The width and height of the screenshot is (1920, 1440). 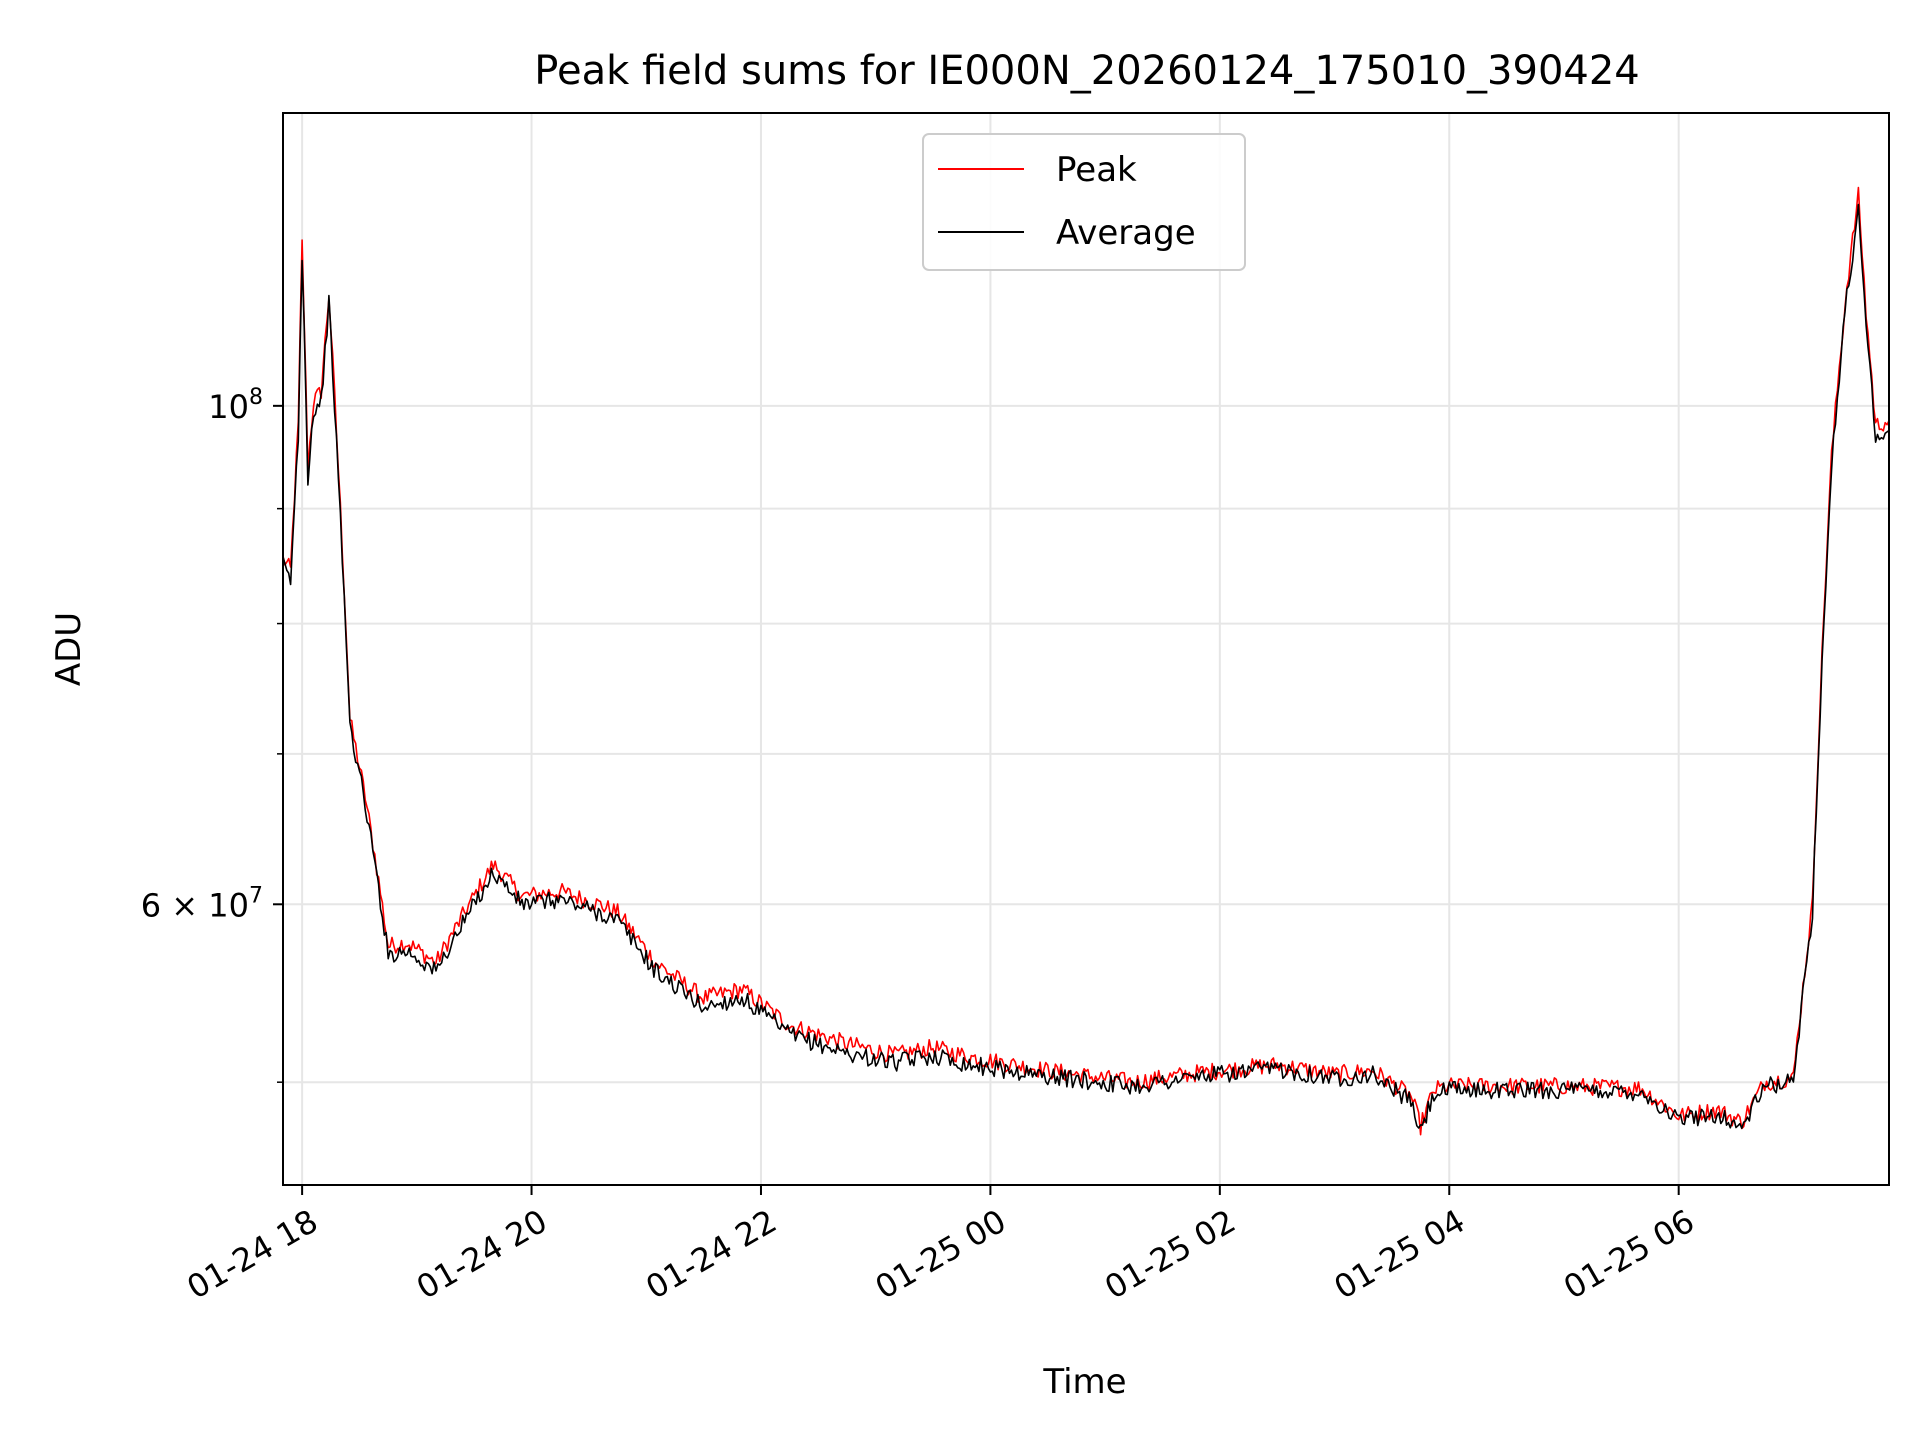 I want to click on y-axis: 108 6 × 107, so click(x=212, y=734).